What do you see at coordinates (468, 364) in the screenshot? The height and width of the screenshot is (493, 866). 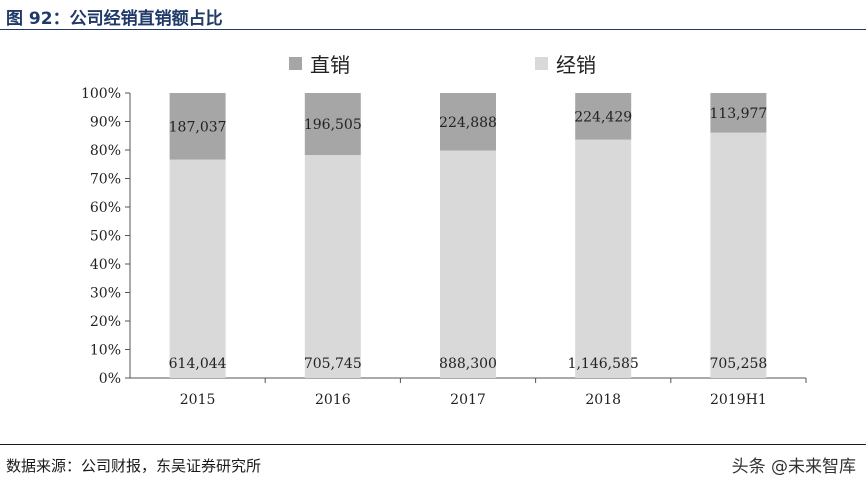 I see `data-label-distributor: 888,300` at bounding box center [468, 364].